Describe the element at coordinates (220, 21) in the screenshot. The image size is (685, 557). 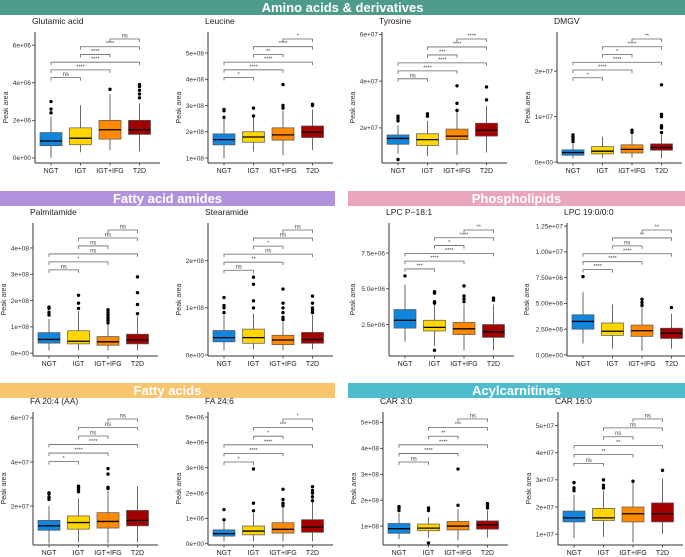
I see `panel-title: Leucine` at that location.